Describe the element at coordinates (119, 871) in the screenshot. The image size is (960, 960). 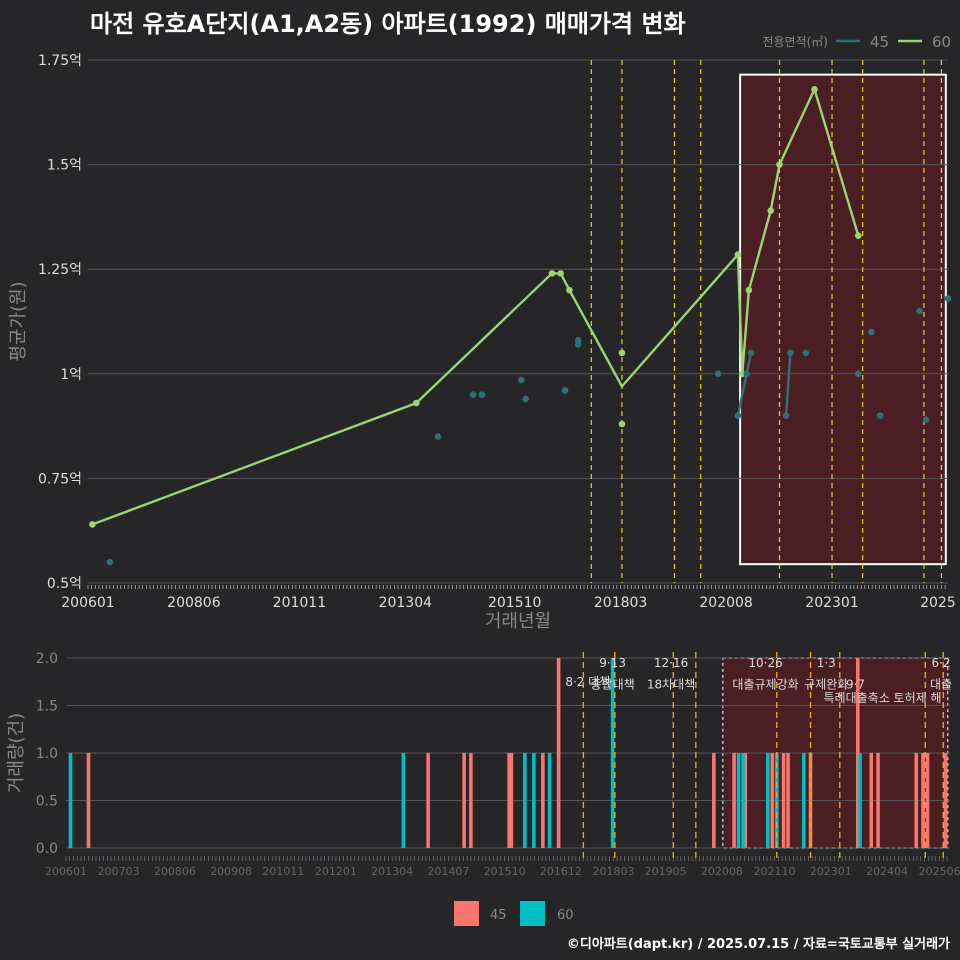
I see `volume-x-tick-label: 200703` at that location.